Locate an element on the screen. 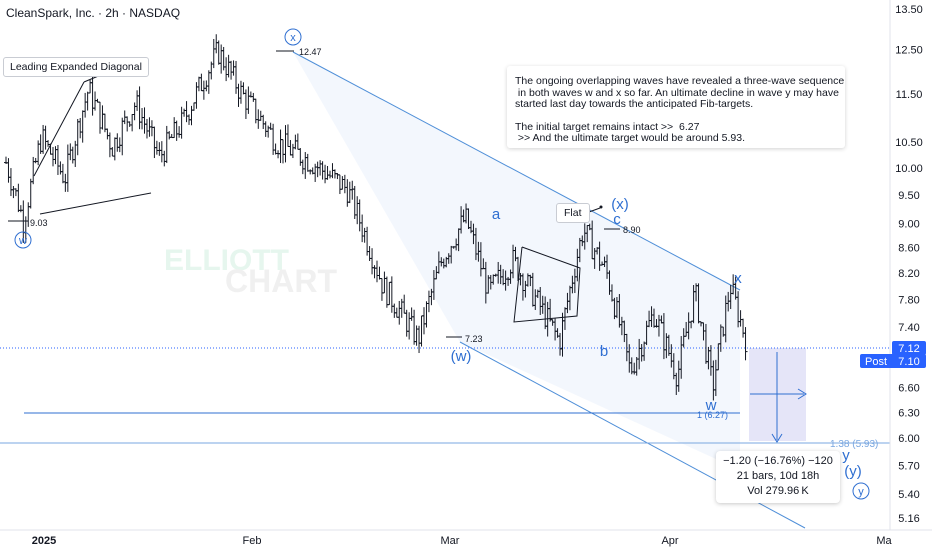 This screenshot has height=555, width=932. flat-arrow-line is located at coordinates (594, 210).